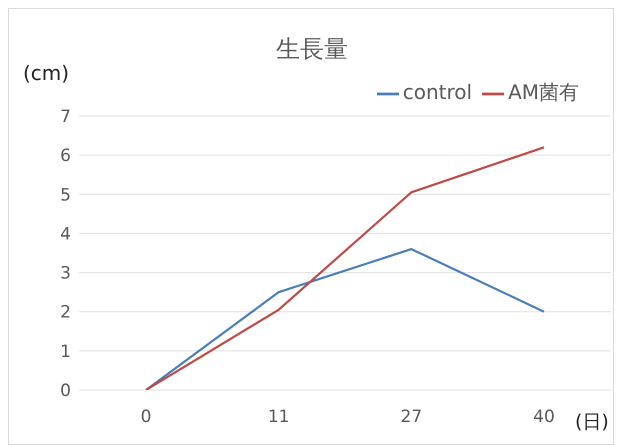 The width and height of the screenshot is (622, 445). What do you see at coordinates (543, 92) in the screenshot?
I see `legend-label: AM菌有` at bounding box center [543, 92].